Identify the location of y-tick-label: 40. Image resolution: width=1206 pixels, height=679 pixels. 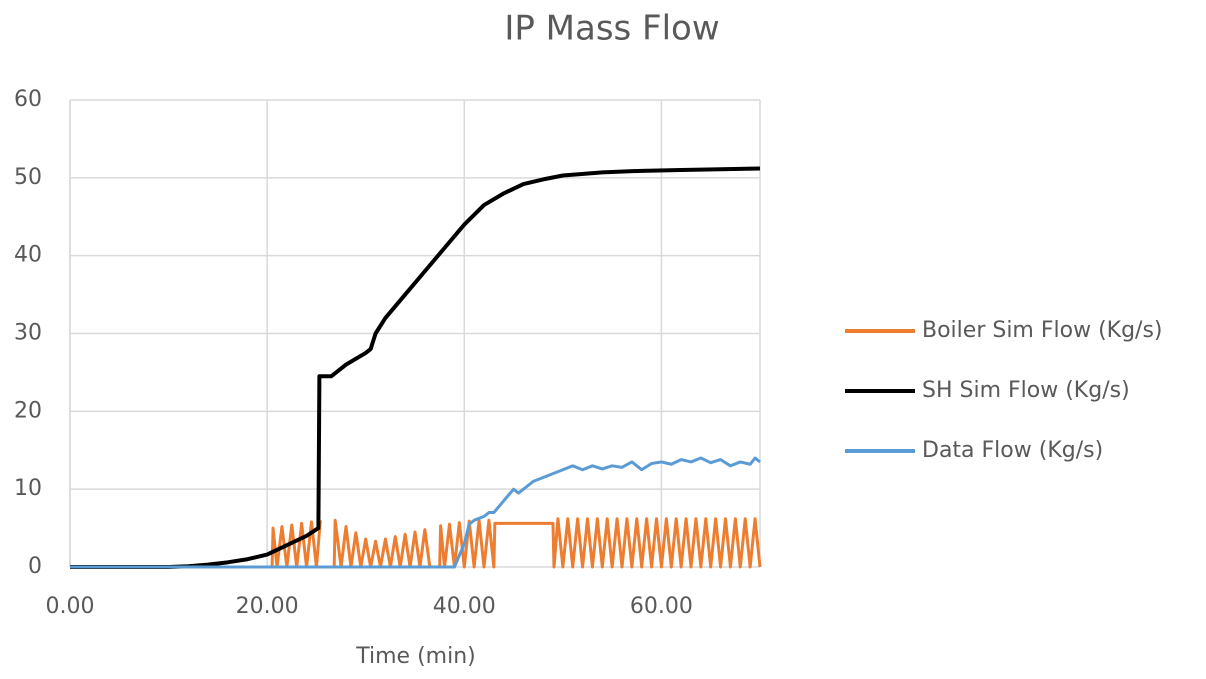
(28, 255).